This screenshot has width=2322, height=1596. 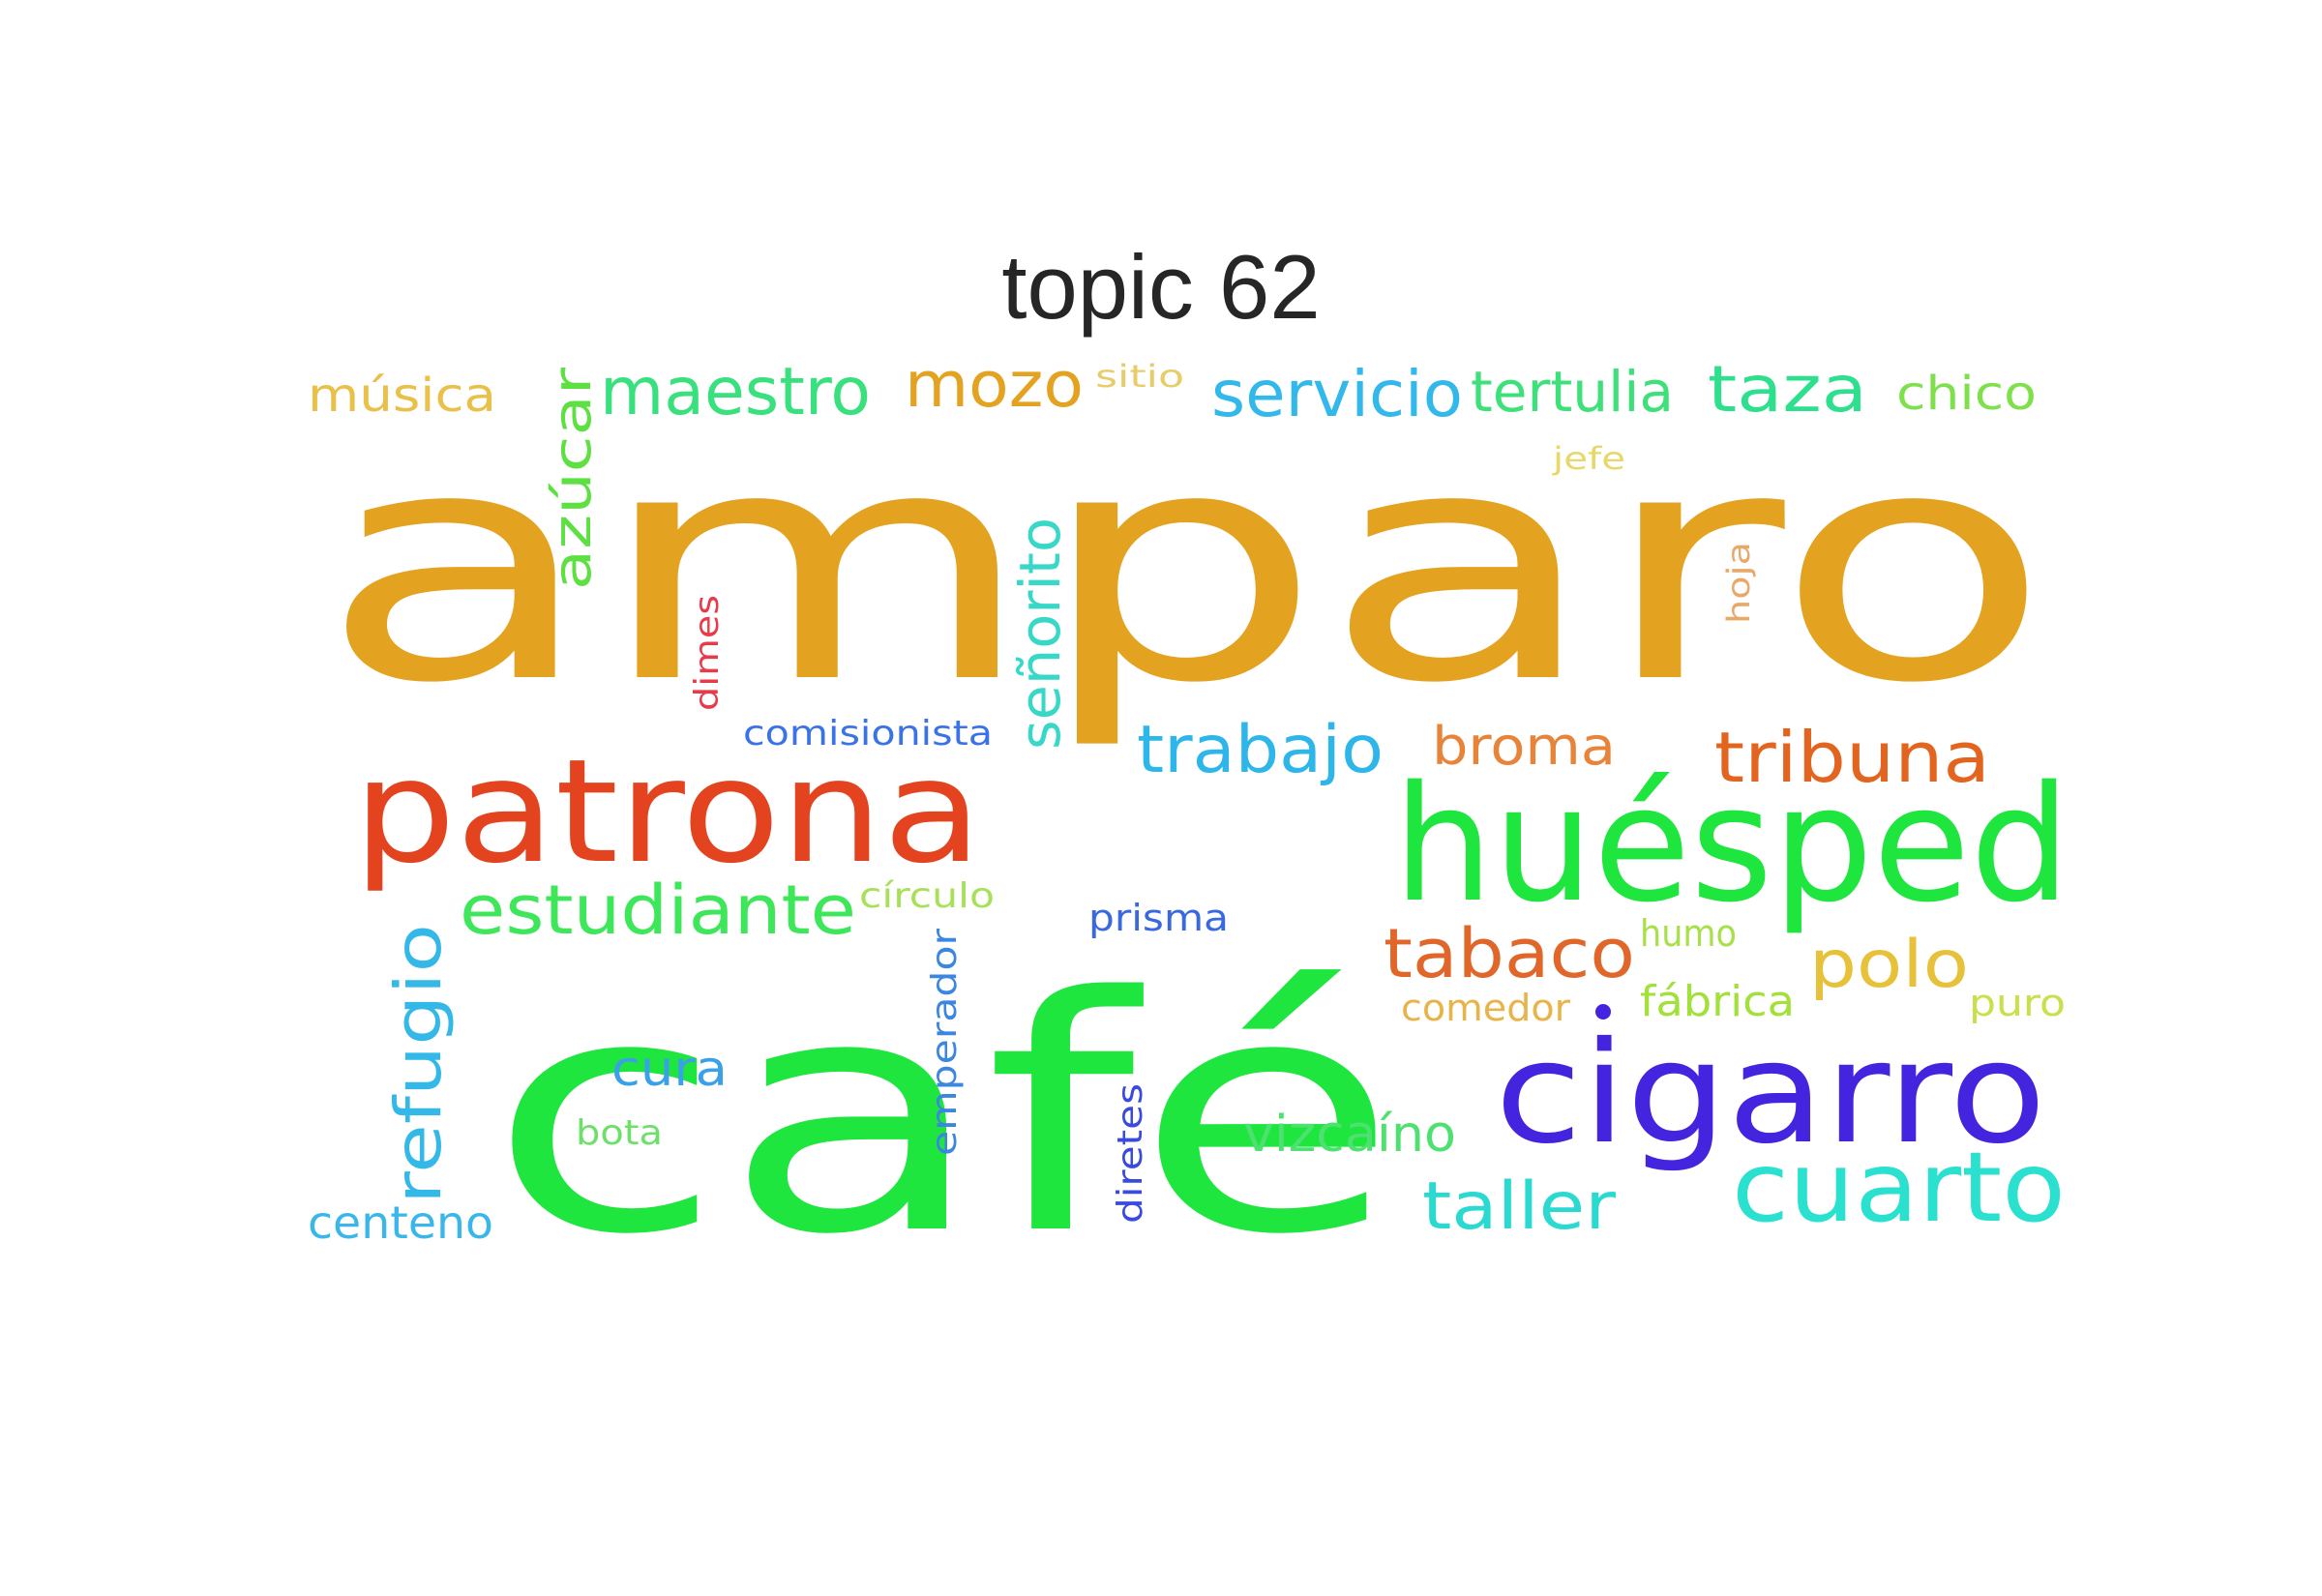 I want to click on word-37: puro, so click(x=2017, y=1003).